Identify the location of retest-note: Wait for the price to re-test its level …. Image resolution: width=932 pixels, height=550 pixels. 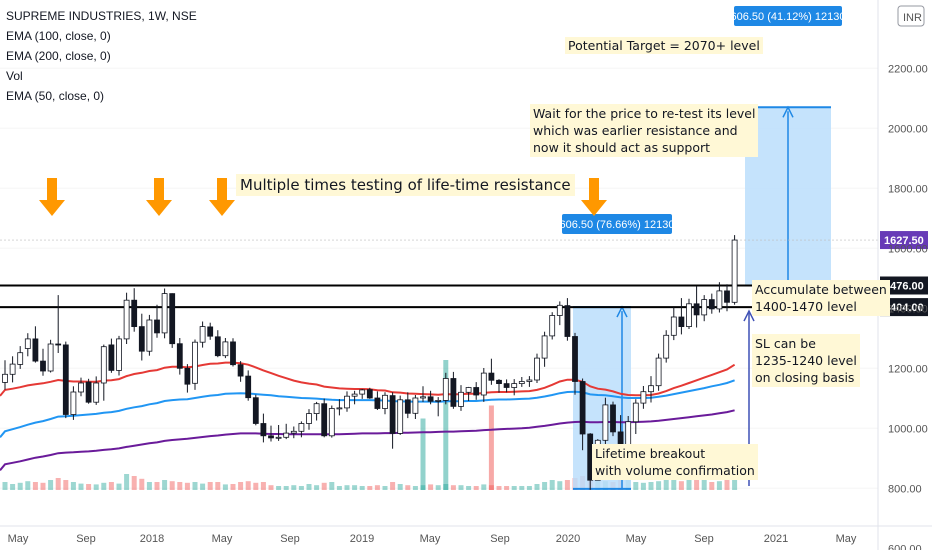
(644, 130).